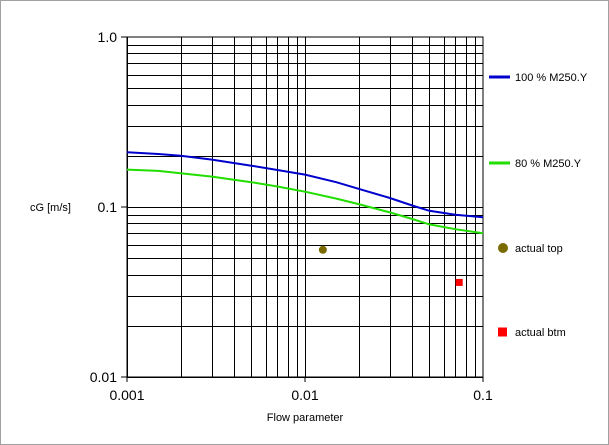  What do you see at coordinates (483, 395) in the screenshot?
I see `x-tick-label: 0.1` at bounding box center [483, 395].